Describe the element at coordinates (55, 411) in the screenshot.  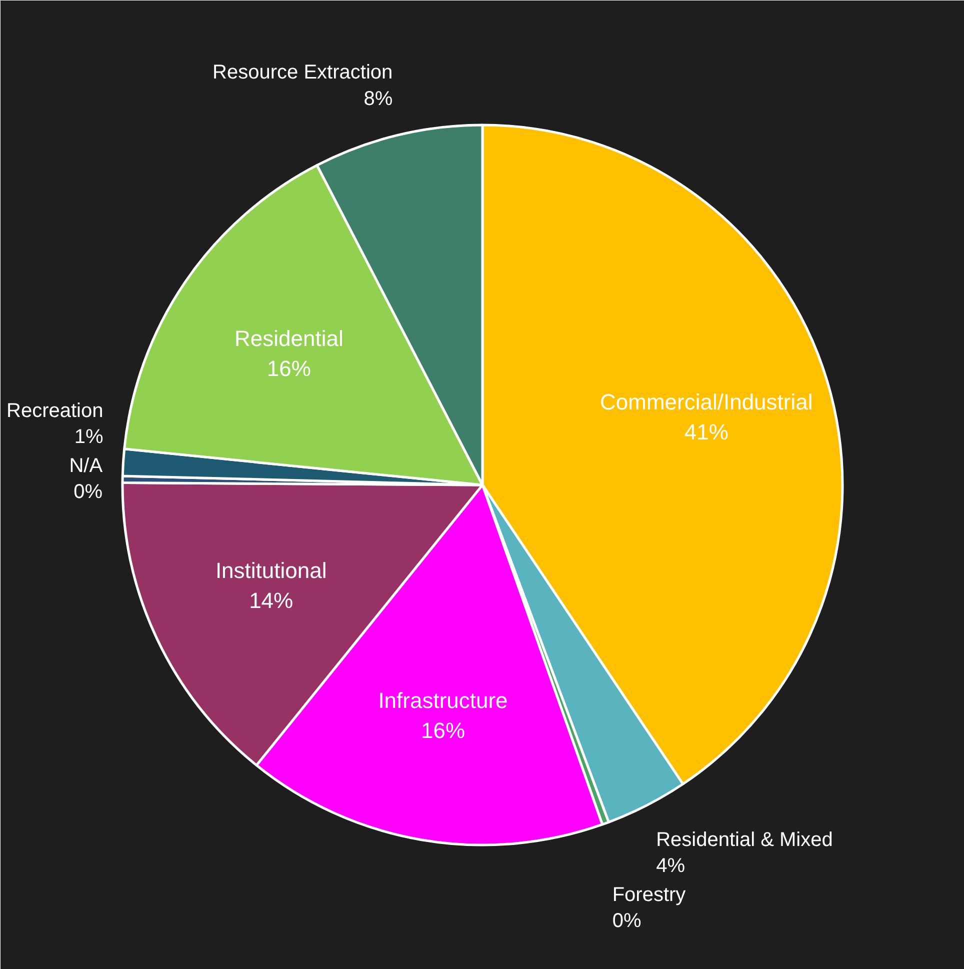
I see `slice-label: Recreation` at that location.